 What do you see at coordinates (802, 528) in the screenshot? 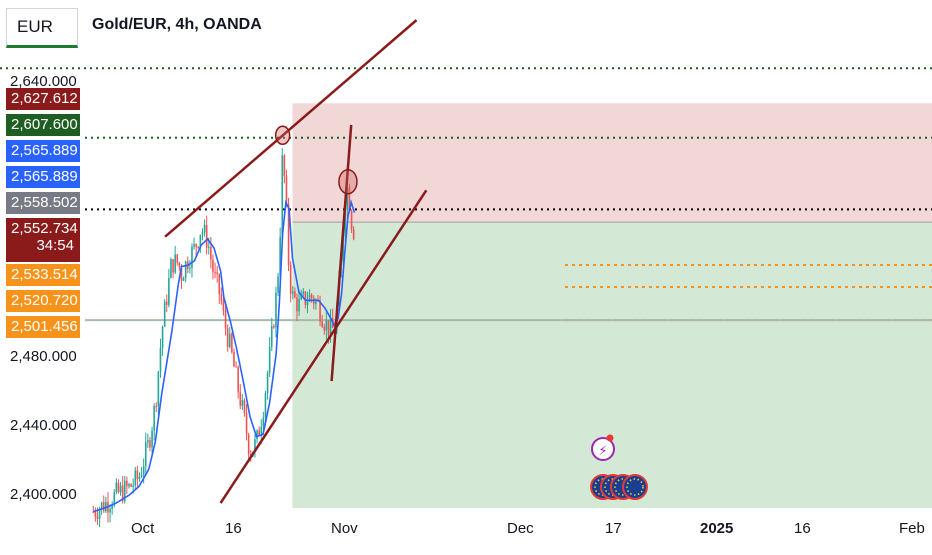
I see `time-tick-label: 16` at bounding box center [802, 528].